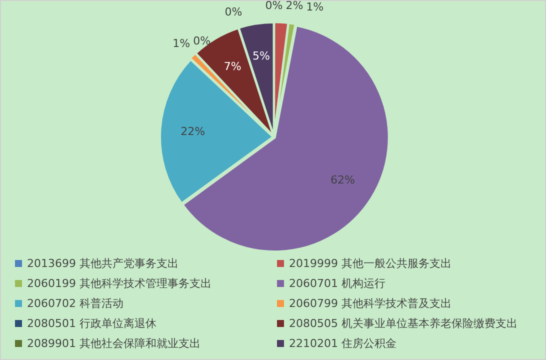 The image size is (546, 360). I want to click on legend-label: 2060701 机构运行, so click(337, 283).